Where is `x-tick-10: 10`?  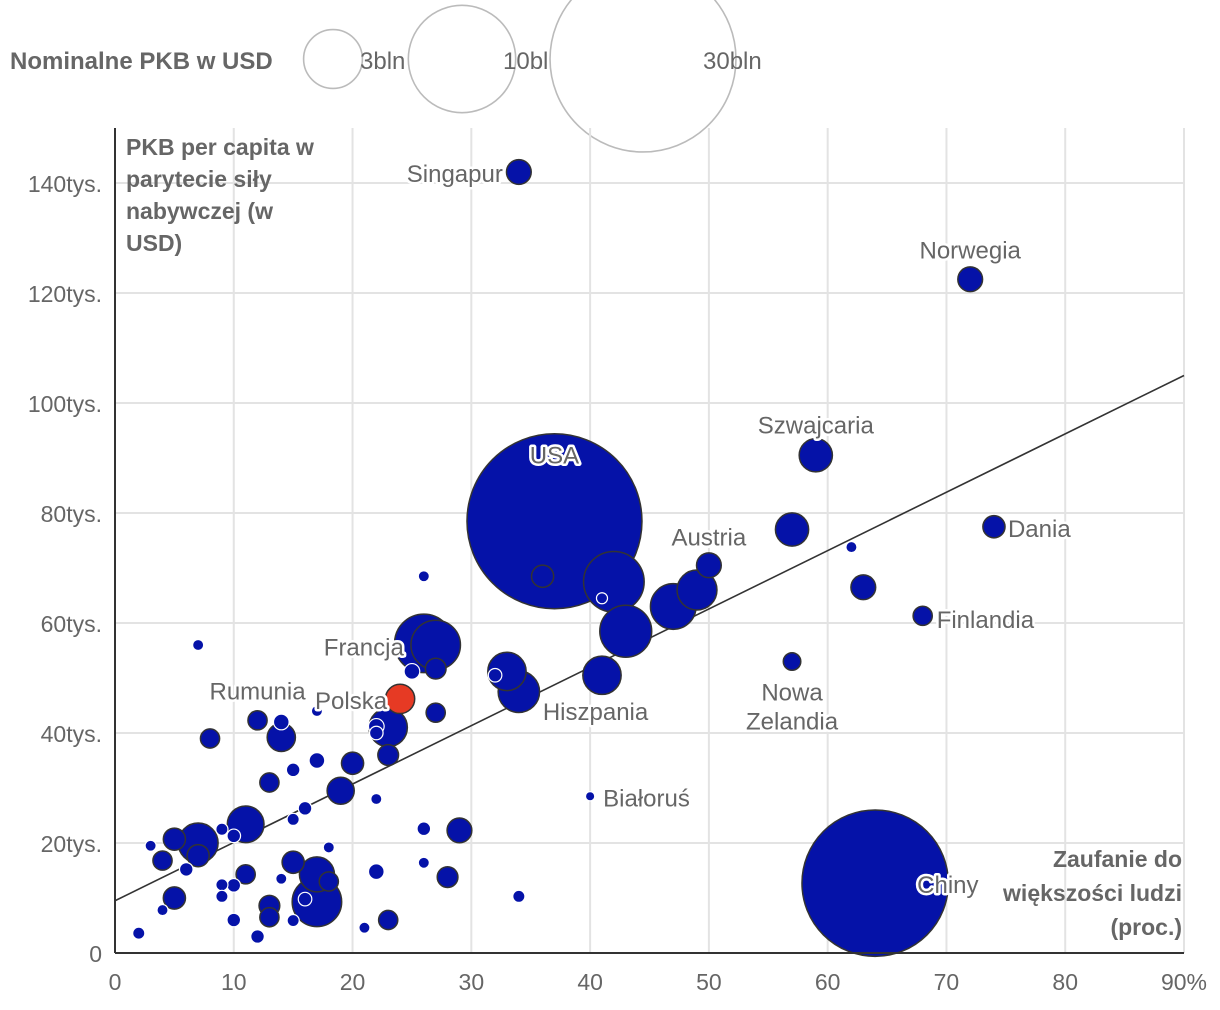 x-tick-10: 10 is located at coordinates (234, 982).